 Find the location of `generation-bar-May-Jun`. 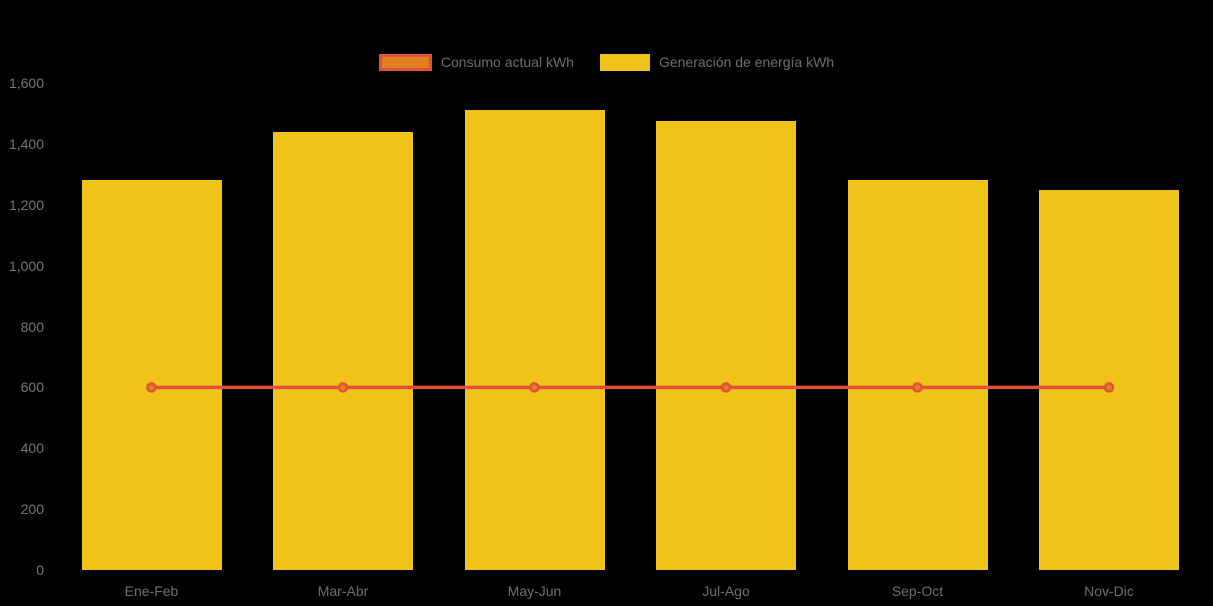

generation-bar-May-Jun is located at coordinates (534, 340).